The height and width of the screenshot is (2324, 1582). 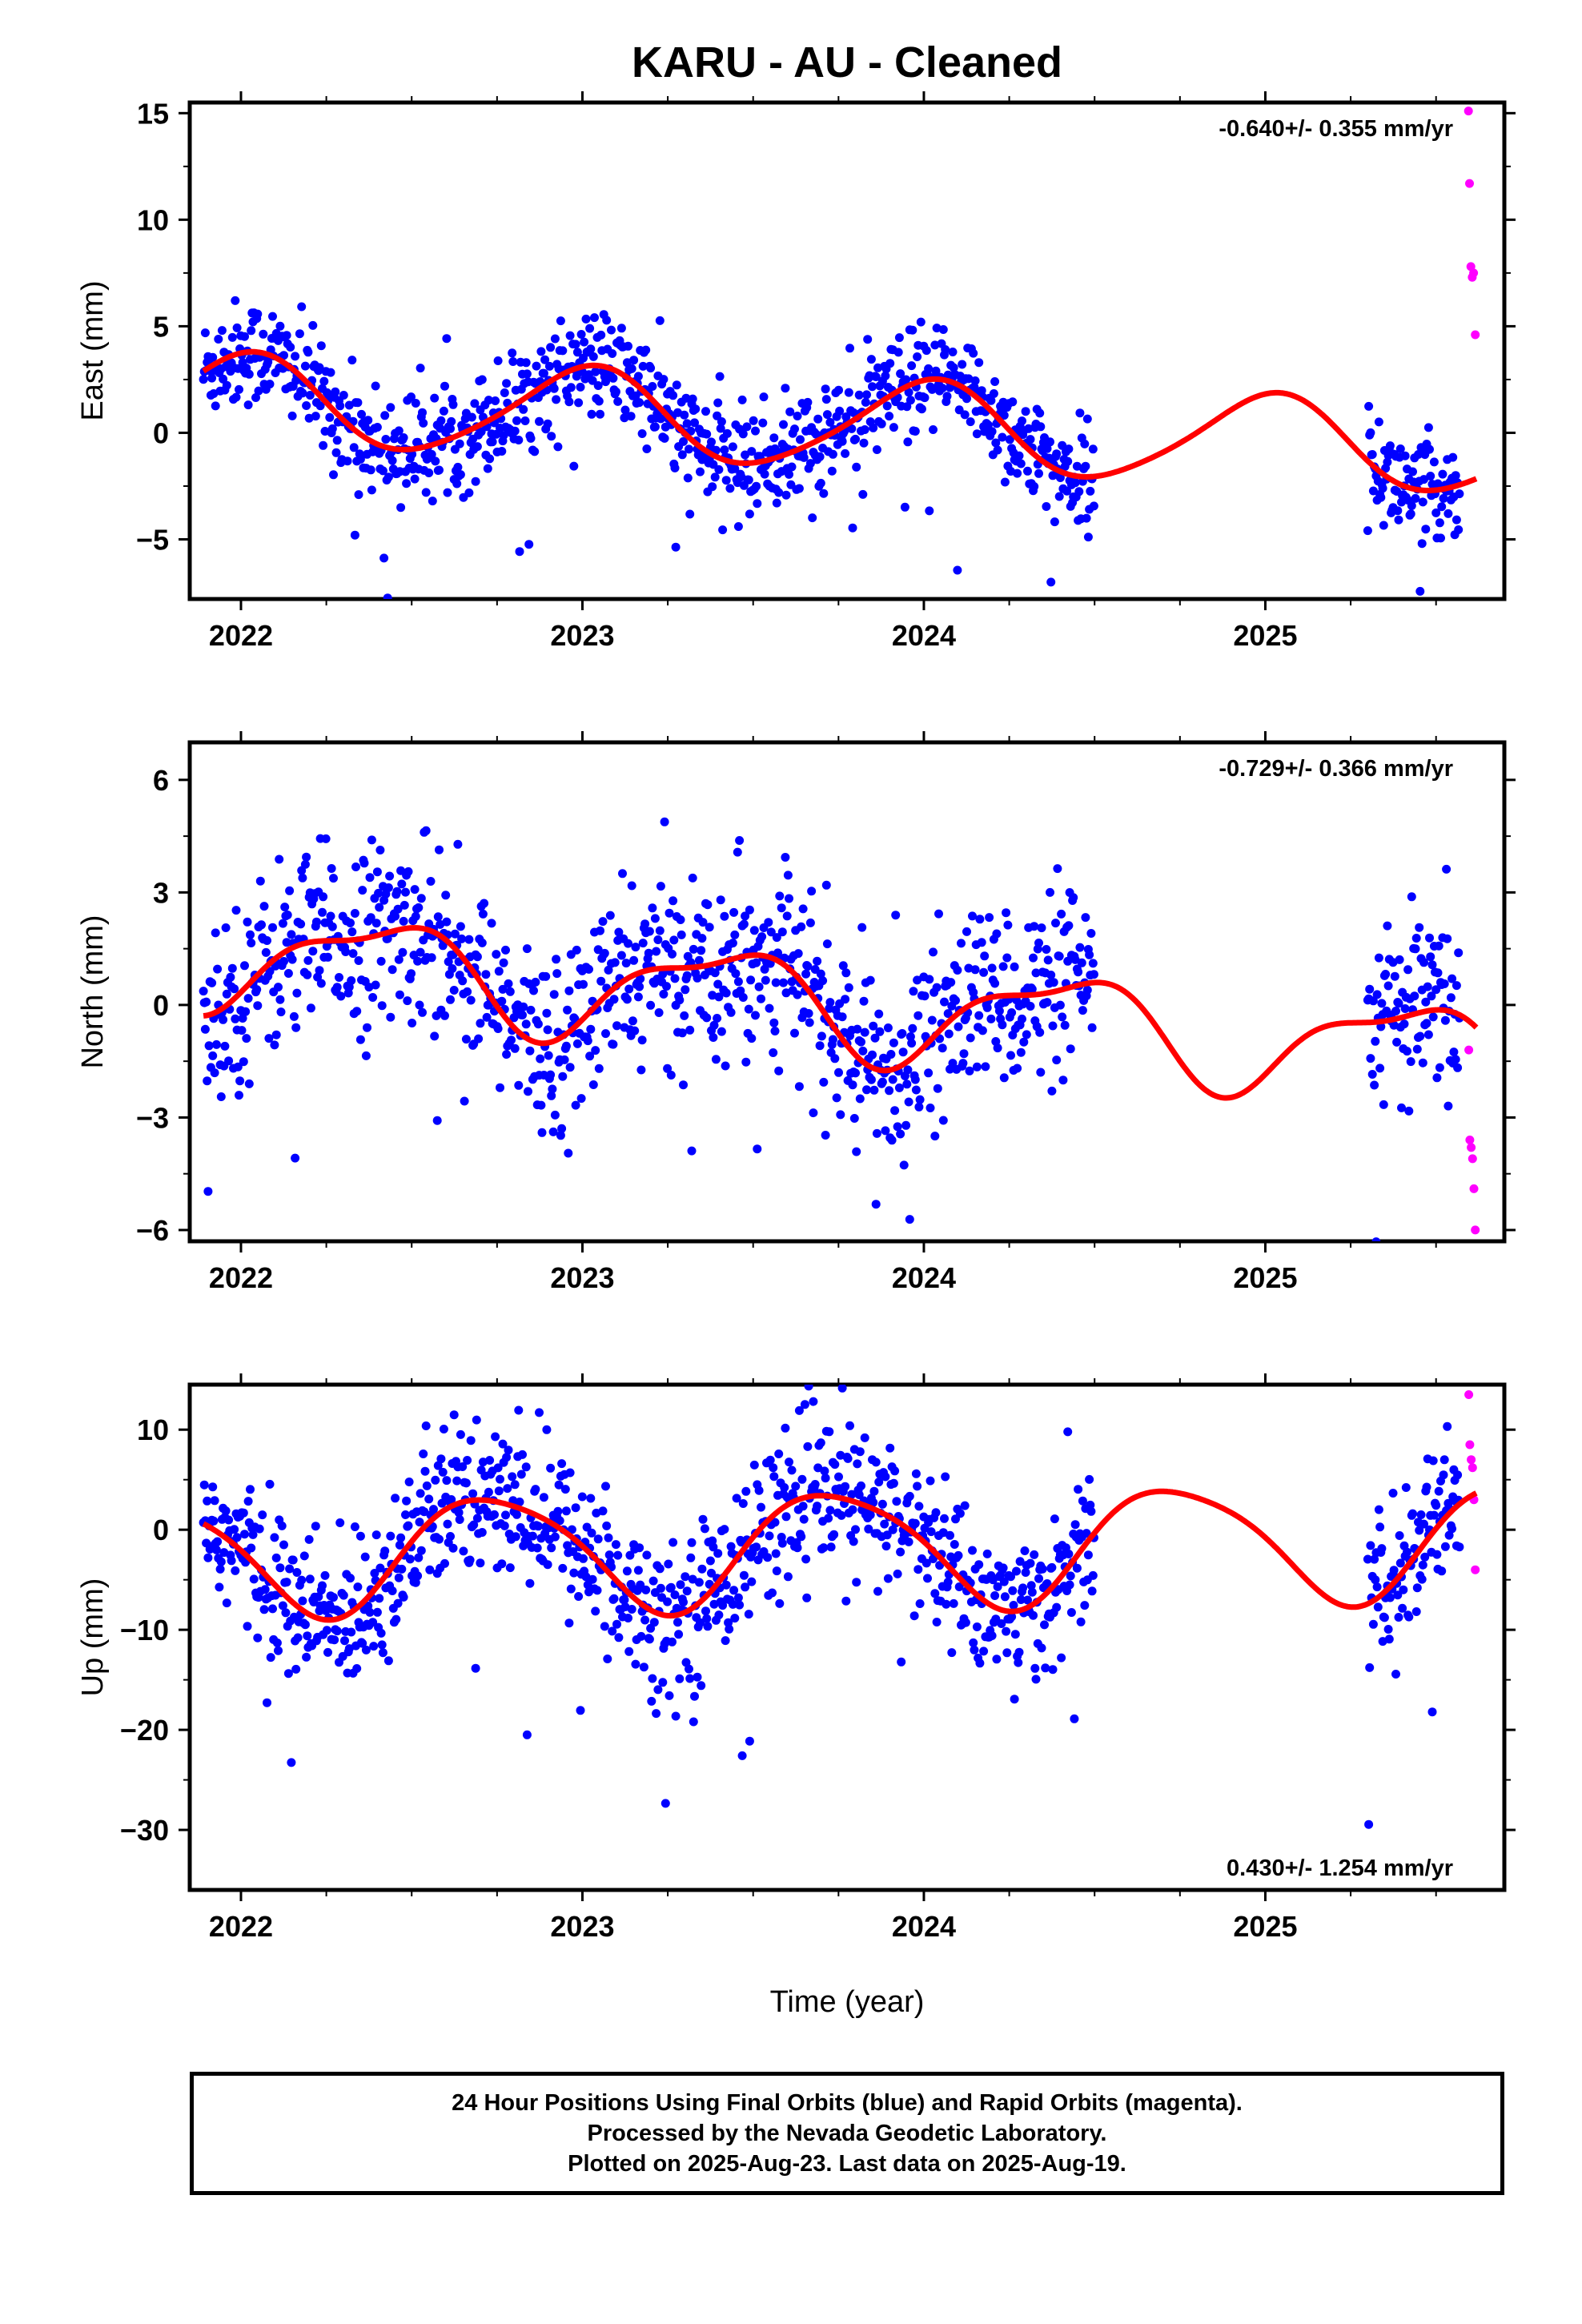 I want to click on rate-label: -0.729+/- 0.366 mm/yr, so click(x=1336, y=769).